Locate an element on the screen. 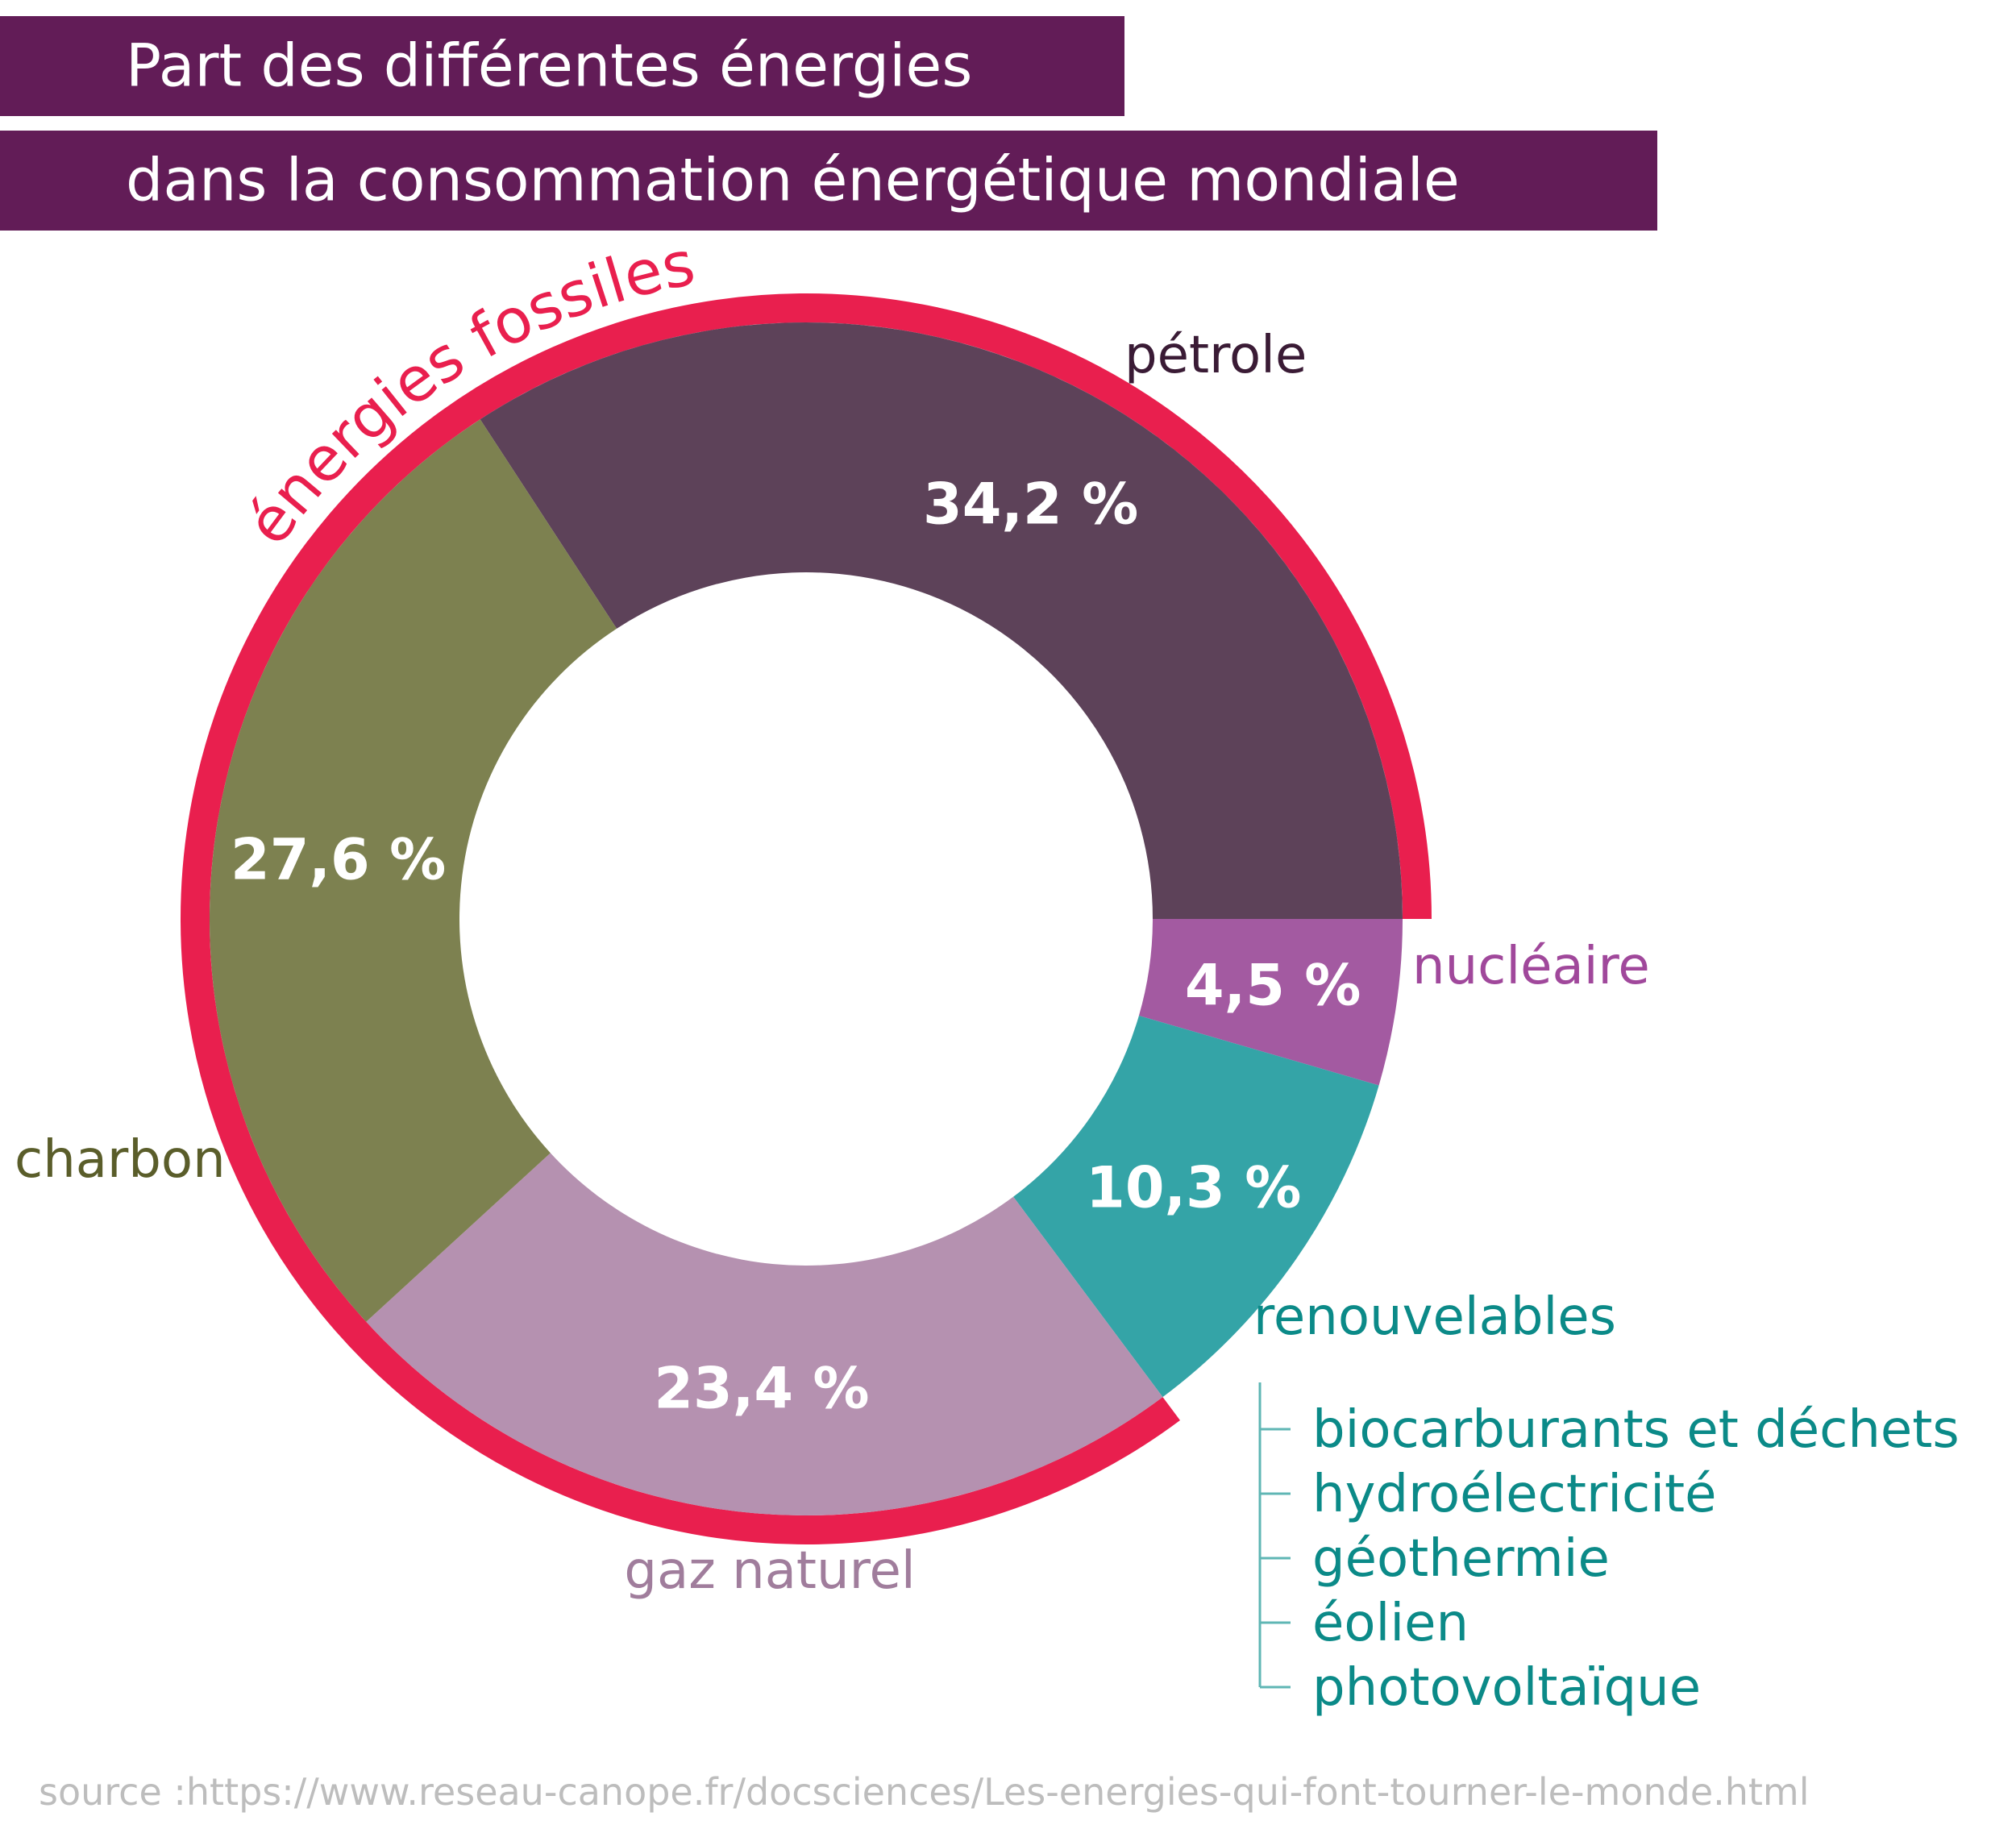 This screenshot has height=1829, width=2016. value-label-gaz-naturel: 23,4 % is located at coordinates (761, 1388).